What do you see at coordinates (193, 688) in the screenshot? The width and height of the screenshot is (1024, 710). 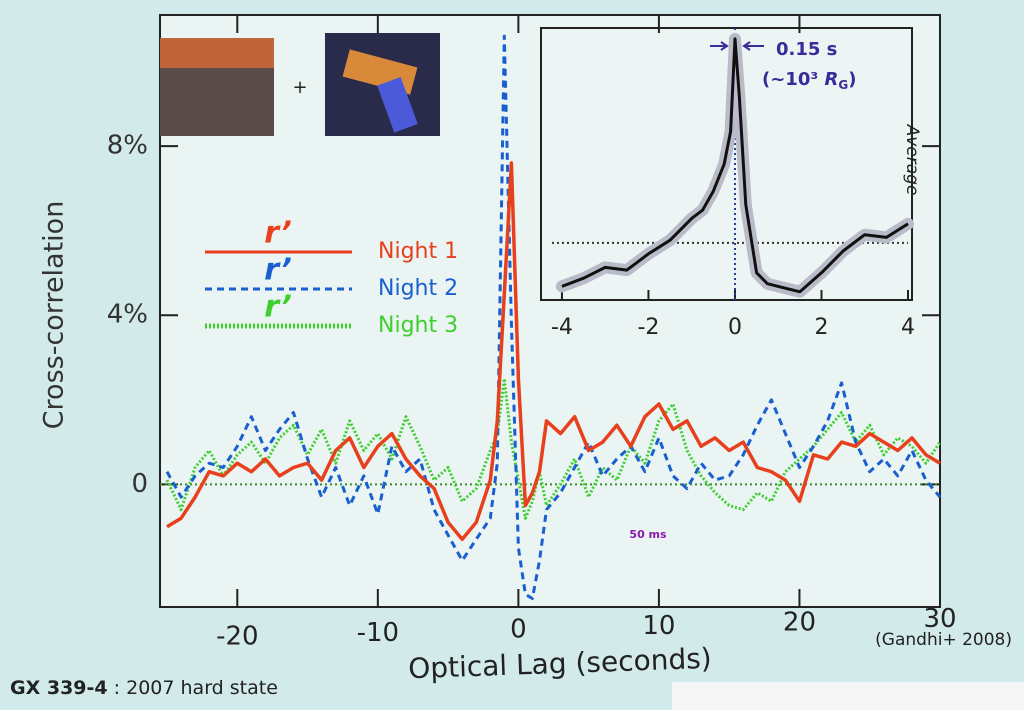 I see `footer-state: : 2007 hard state` at bounding box center [193, 688].